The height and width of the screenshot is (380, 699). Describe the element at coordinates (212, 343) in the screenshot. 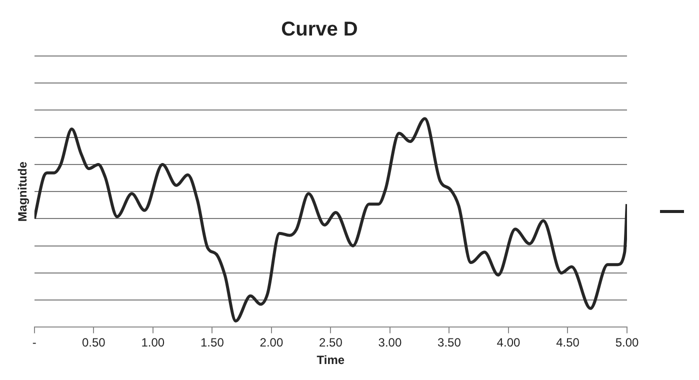

I see `x-tick-label: 1.50` at that location.